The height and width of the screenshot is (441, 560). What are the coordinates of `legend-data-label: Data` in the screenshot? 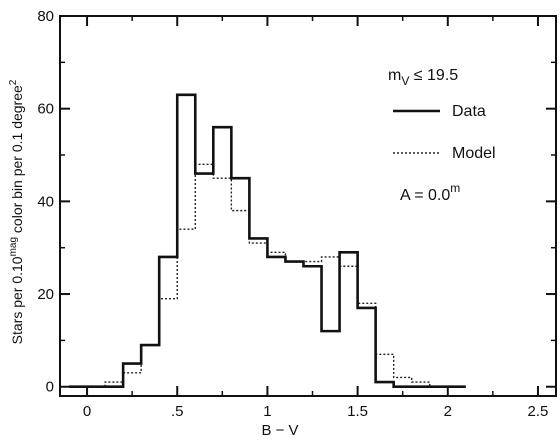 It's located at (469, 111).